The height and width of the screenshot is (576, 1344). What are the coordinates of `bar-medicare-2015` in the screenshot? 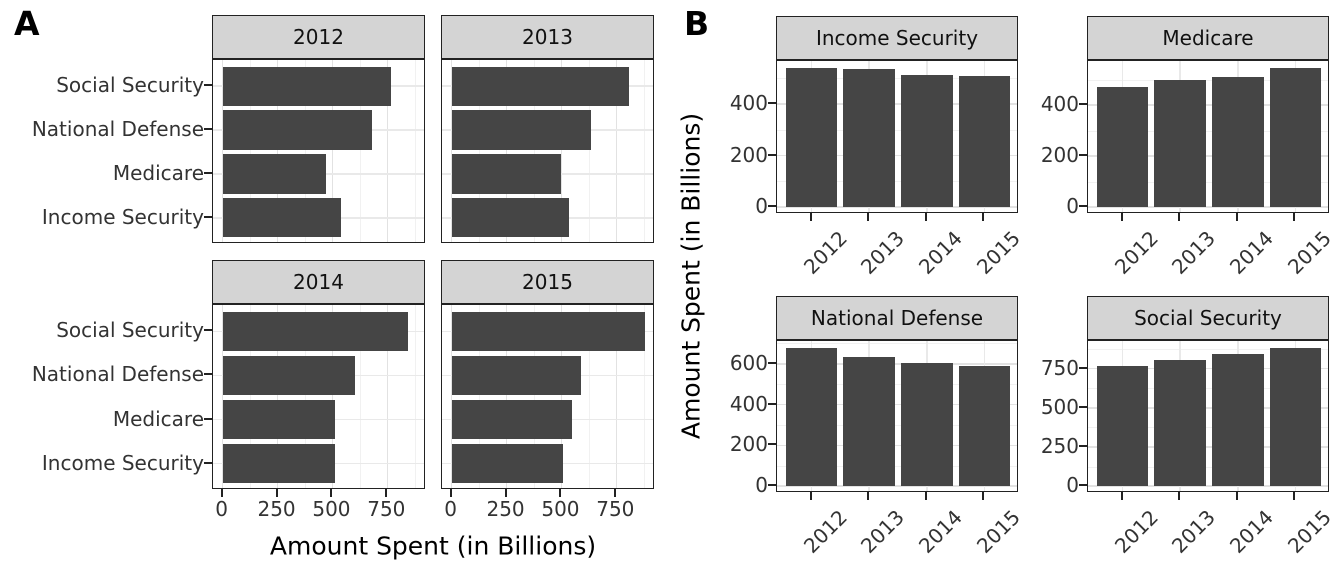 It's located at (1295, 137).